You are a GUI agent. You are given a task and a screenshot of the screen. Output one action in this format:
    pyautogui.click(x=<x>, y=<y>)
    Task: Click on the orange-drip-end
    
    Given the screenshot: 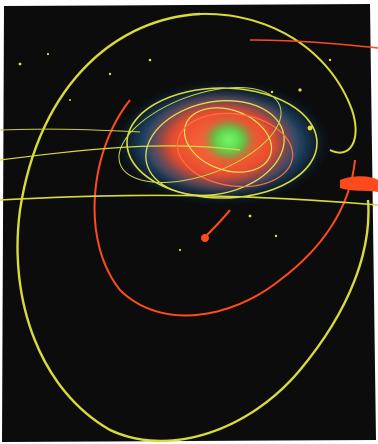 What is the action you would take?
    pyautogui.click(x=205, y=238)
    